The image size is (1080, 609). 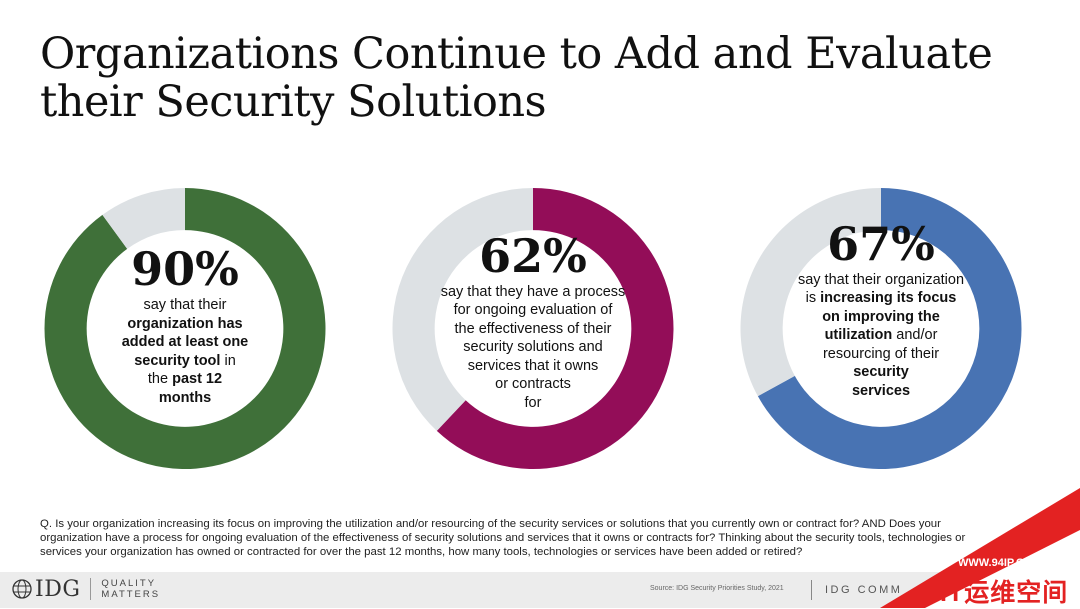 What do you see at coordinates (185, 305) in the screenshot?
I see `desc-line: say that their` at bounding box center [185, 305].